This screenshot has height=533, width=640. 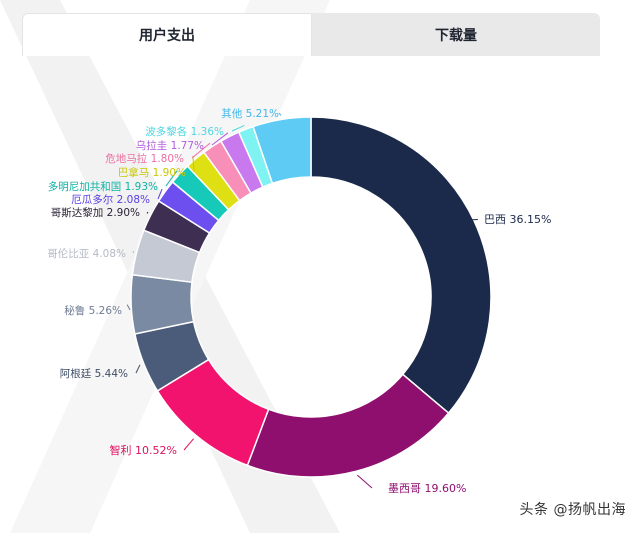 I want to click on data-label-7: 厄瓜多尔 2.08%, so click(x=110, y=199).